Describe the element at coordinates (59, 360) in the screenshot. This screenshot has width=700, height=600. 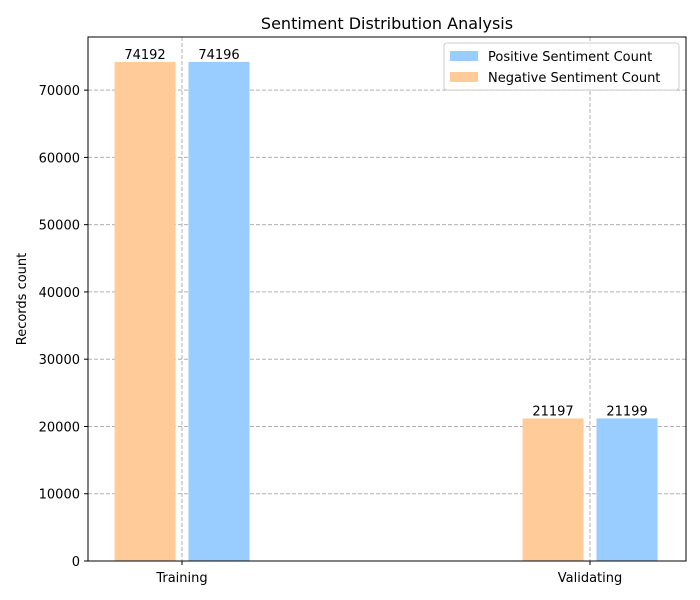
I see `y-tick-label: 30000` at that location.